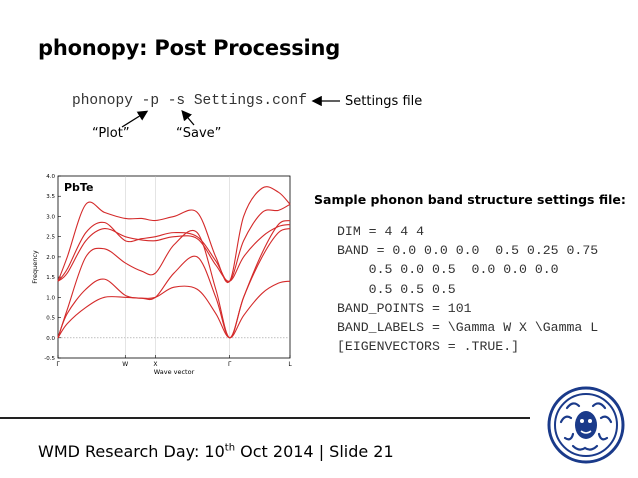 This screenshot has height=478, width=638. Describe the element at coordinates (155, 364) in the screenshot. I see `x-tick-label: X` at that location.